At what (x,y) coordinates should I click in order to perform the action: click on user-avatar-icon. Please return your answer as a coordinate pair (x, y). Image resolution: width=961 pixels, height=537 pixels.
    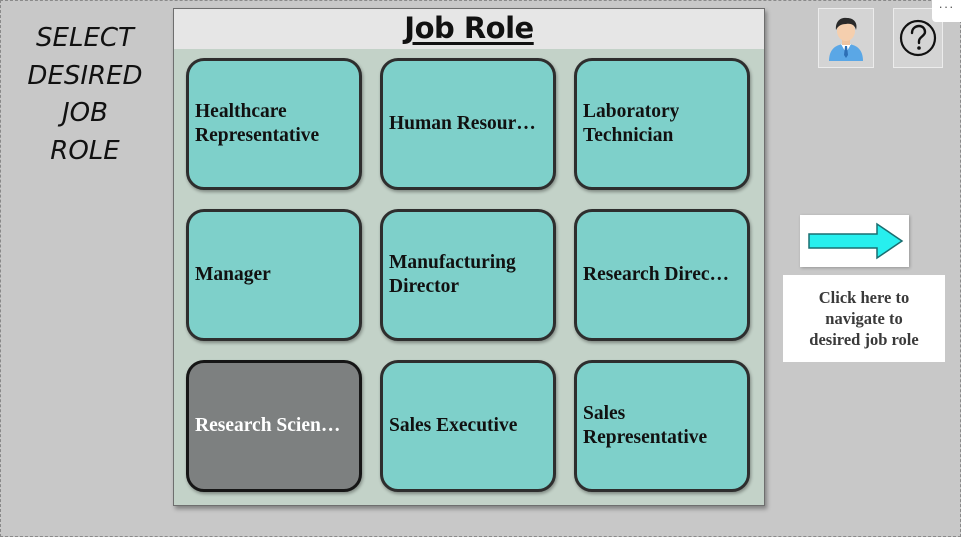
    Looking at the image, I should click on (846, 39).